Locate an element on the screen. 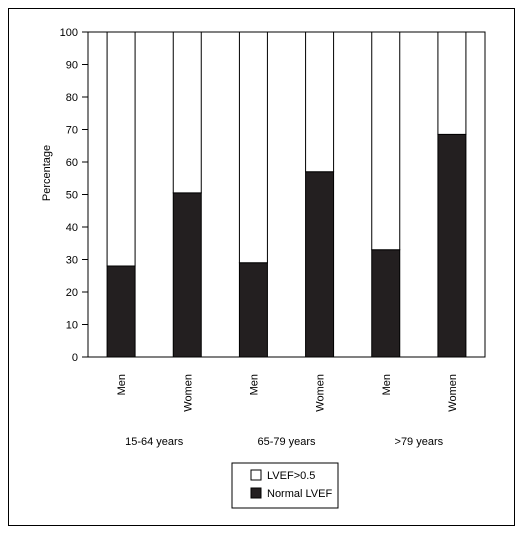 Image resolution: width=523 pixels, height=534 pixels. age-group-label: 65-79 years is located at coordinates (286, 442).